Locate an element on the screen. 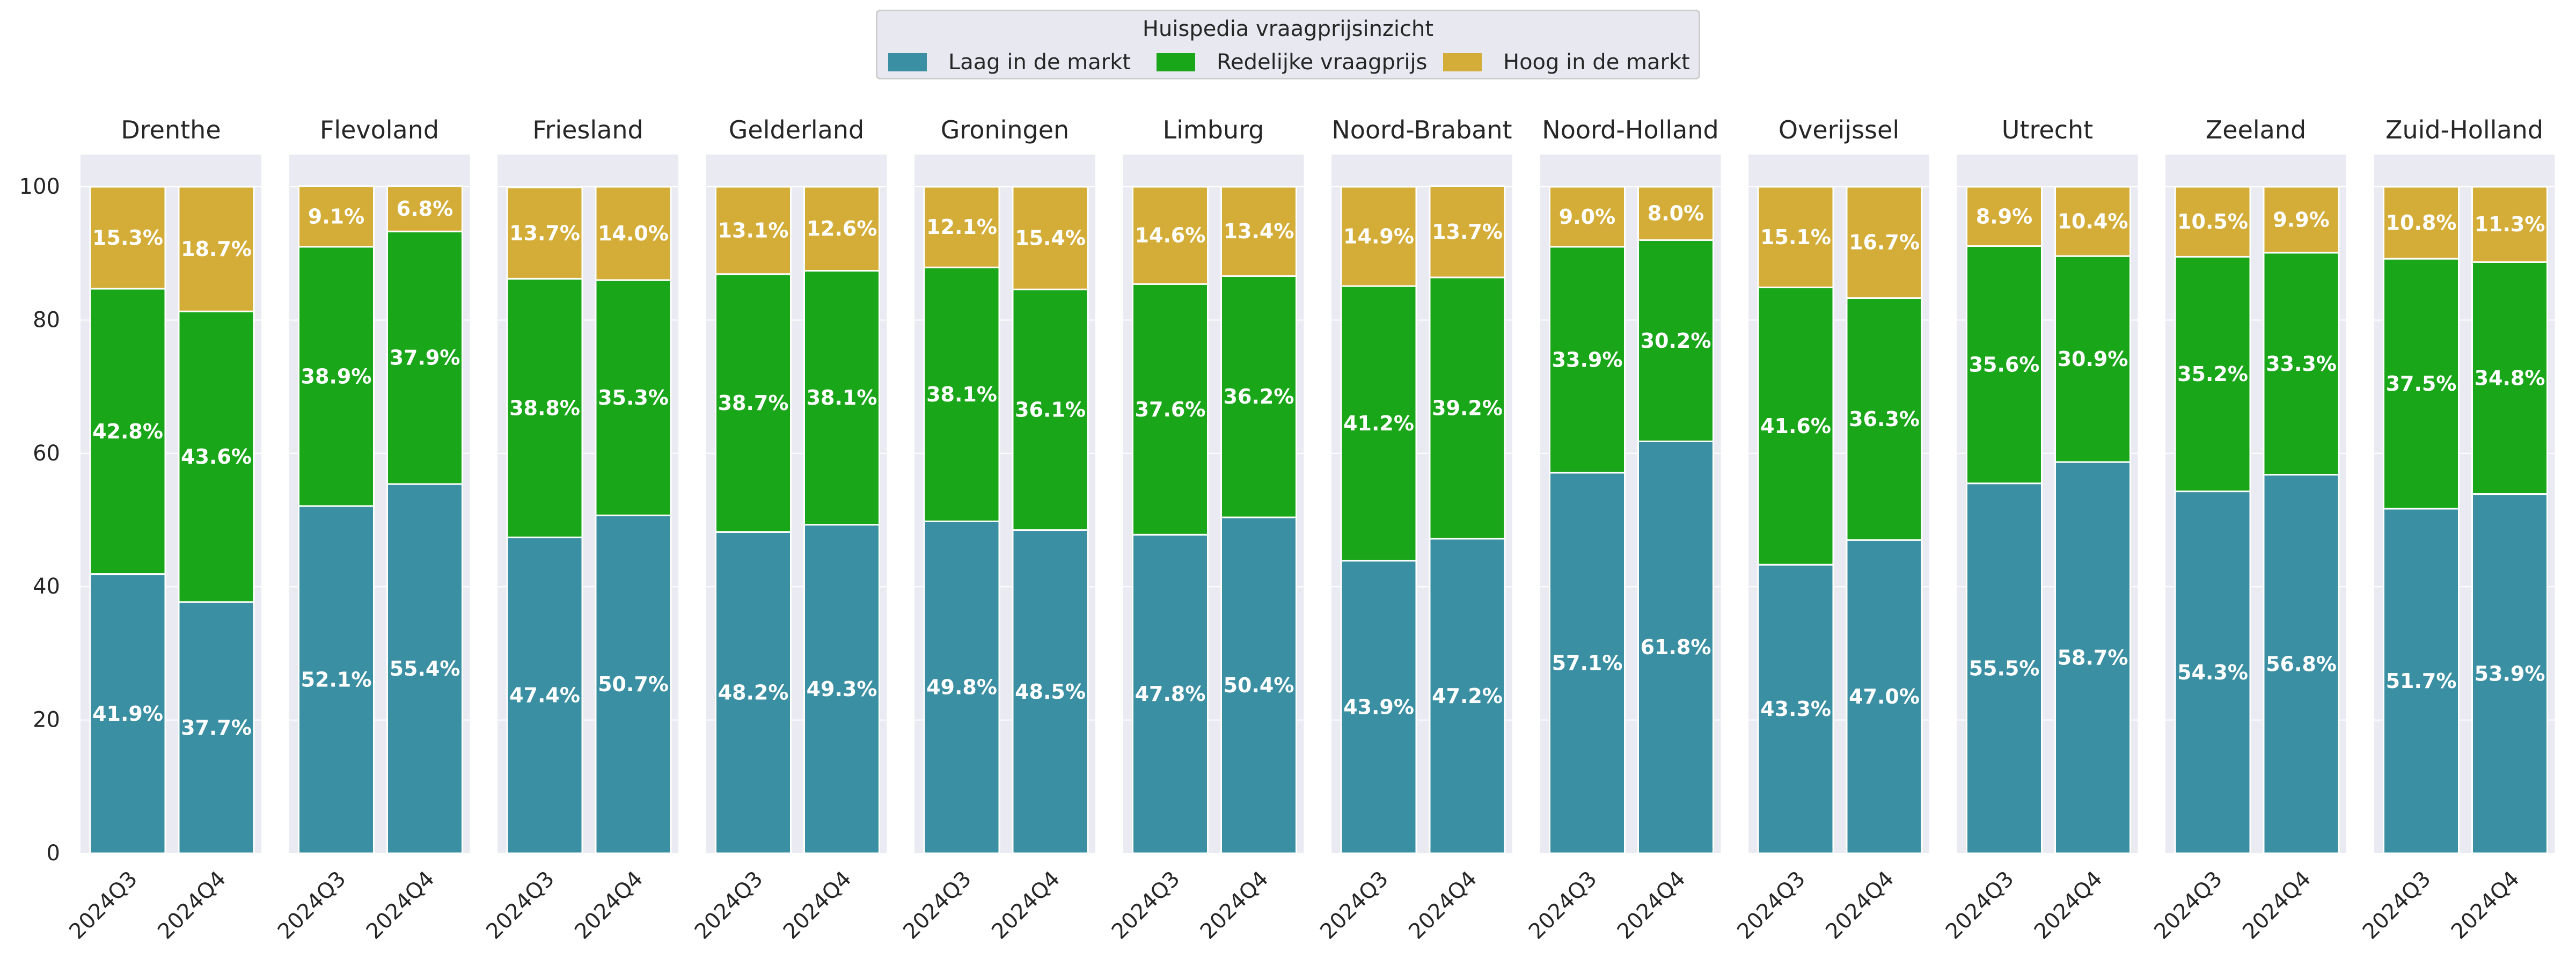  panel-title-flevoland: Flevoland is located at coordinates (379, 129).